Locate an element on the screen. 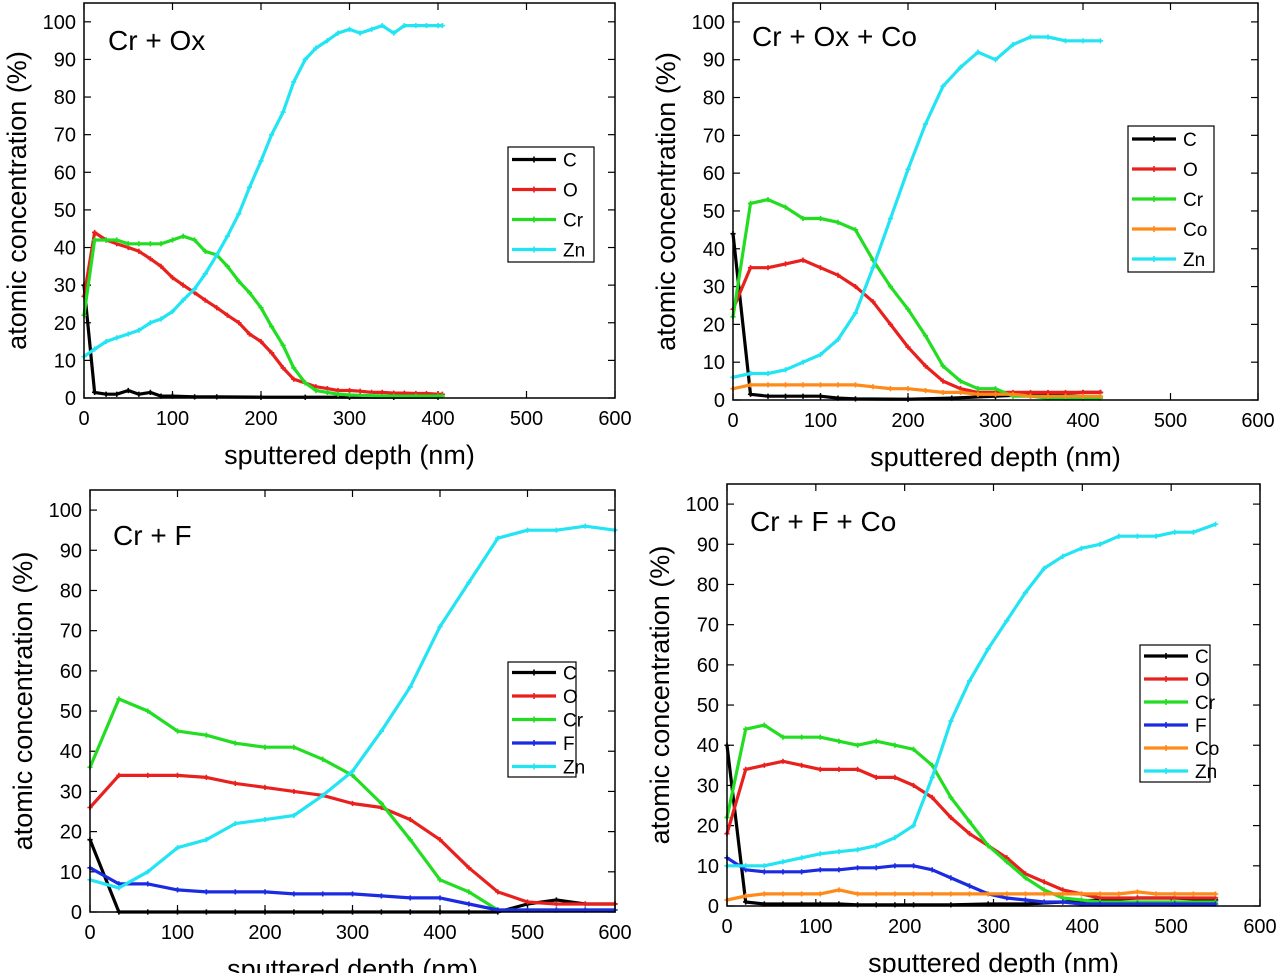 This screenshot has height=978, width=1280. x-tick-label: 500 is located at coordinates (1170, 927).